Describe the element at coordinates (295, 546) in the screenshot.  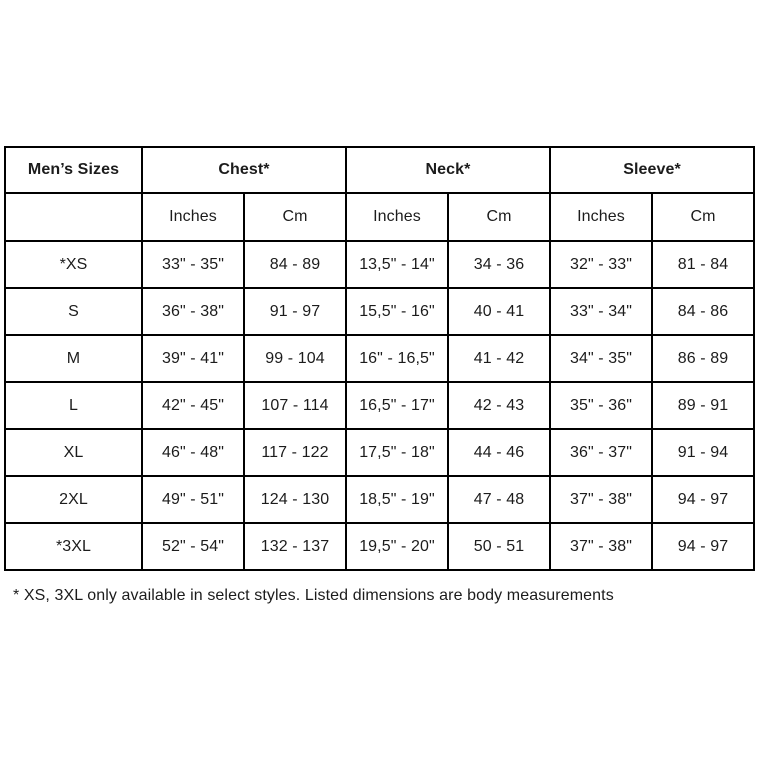
I see `chest-cm-cell: 132 - 137` at that location.